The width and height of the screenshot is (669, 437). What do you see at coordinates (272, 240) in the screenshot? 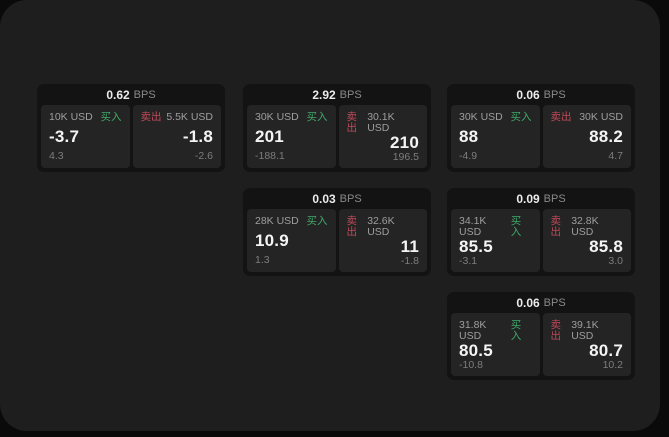
I see `buy-price: 10.9` at bounding box center [272, 240].